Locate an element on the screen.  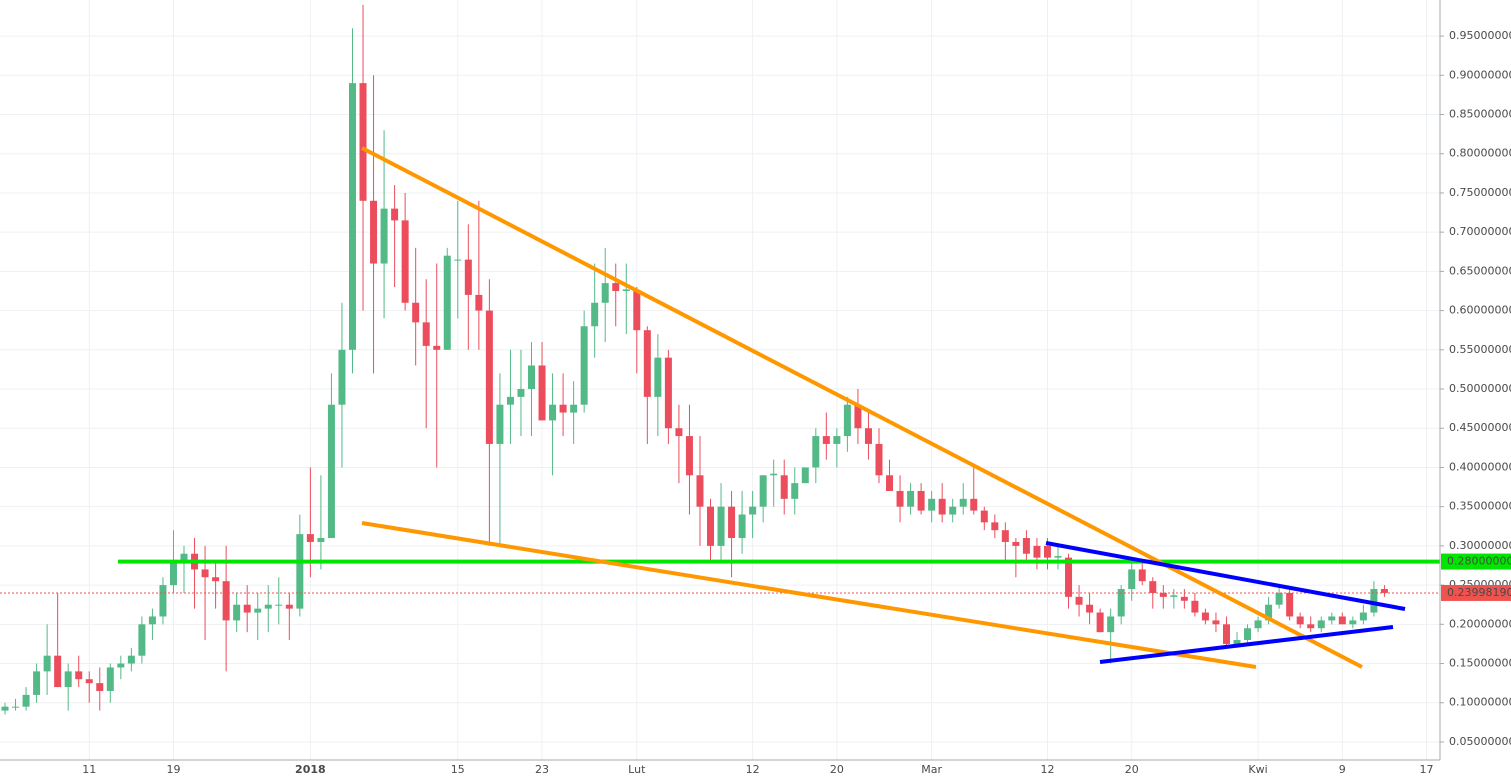
y-tick-label: 0.85000000 is located at coordinates (1480, 114).